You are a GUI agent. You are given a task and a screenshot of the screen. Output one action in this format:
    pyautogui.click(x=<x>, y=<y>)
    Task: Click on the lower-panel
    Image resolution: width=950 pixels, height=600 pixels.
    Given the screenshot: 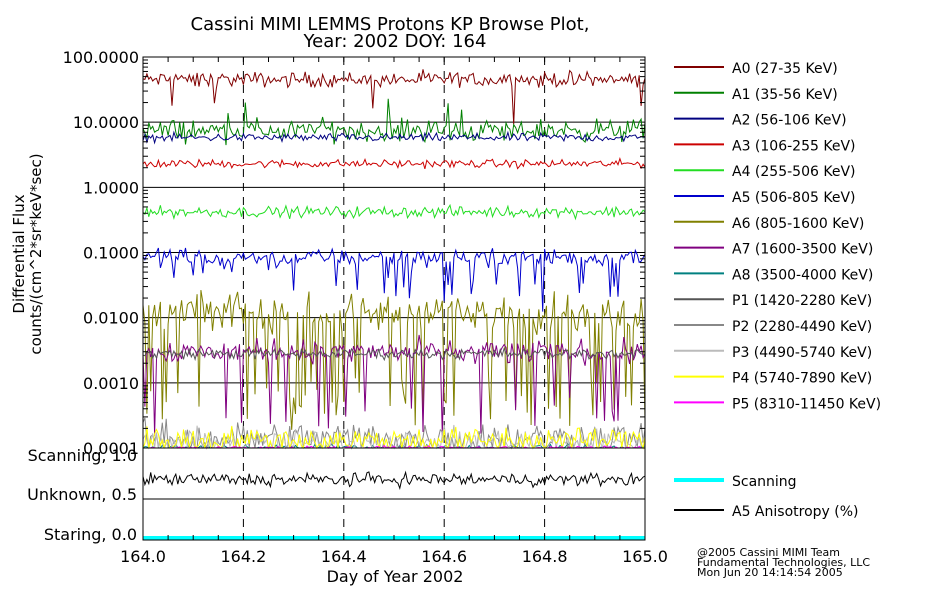 What is the action you would take?
    pyautogui.click(x=394, y=505)
    